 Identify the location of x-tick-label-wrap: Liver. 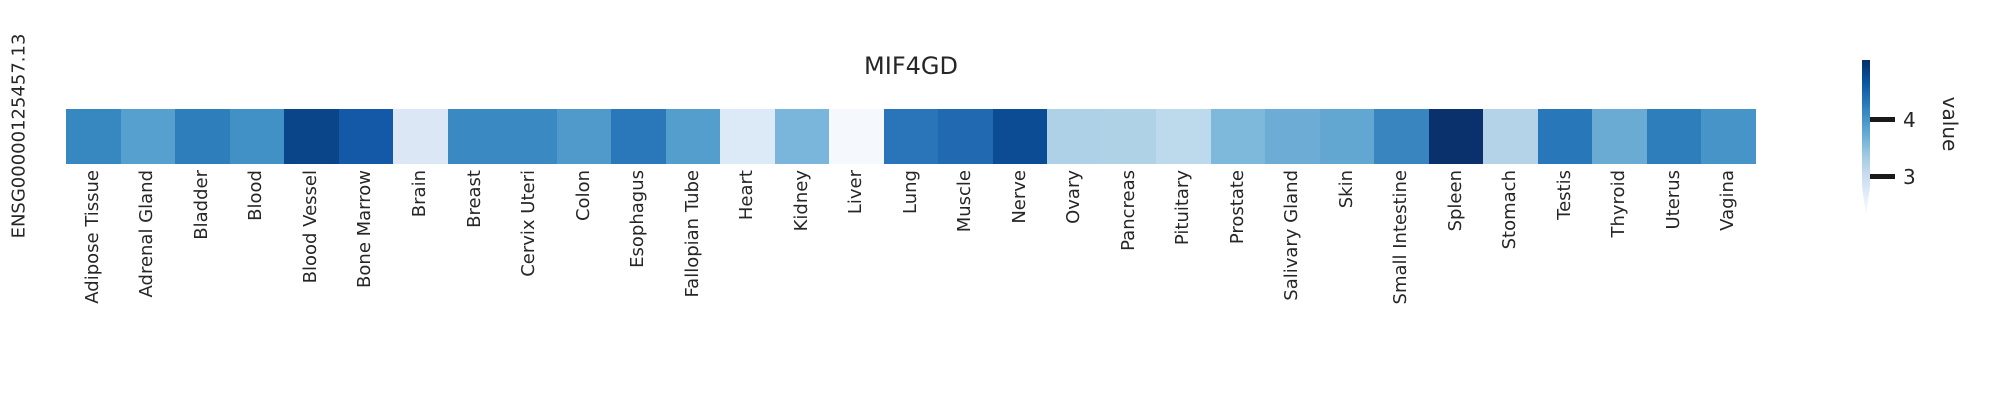
(856, 192).